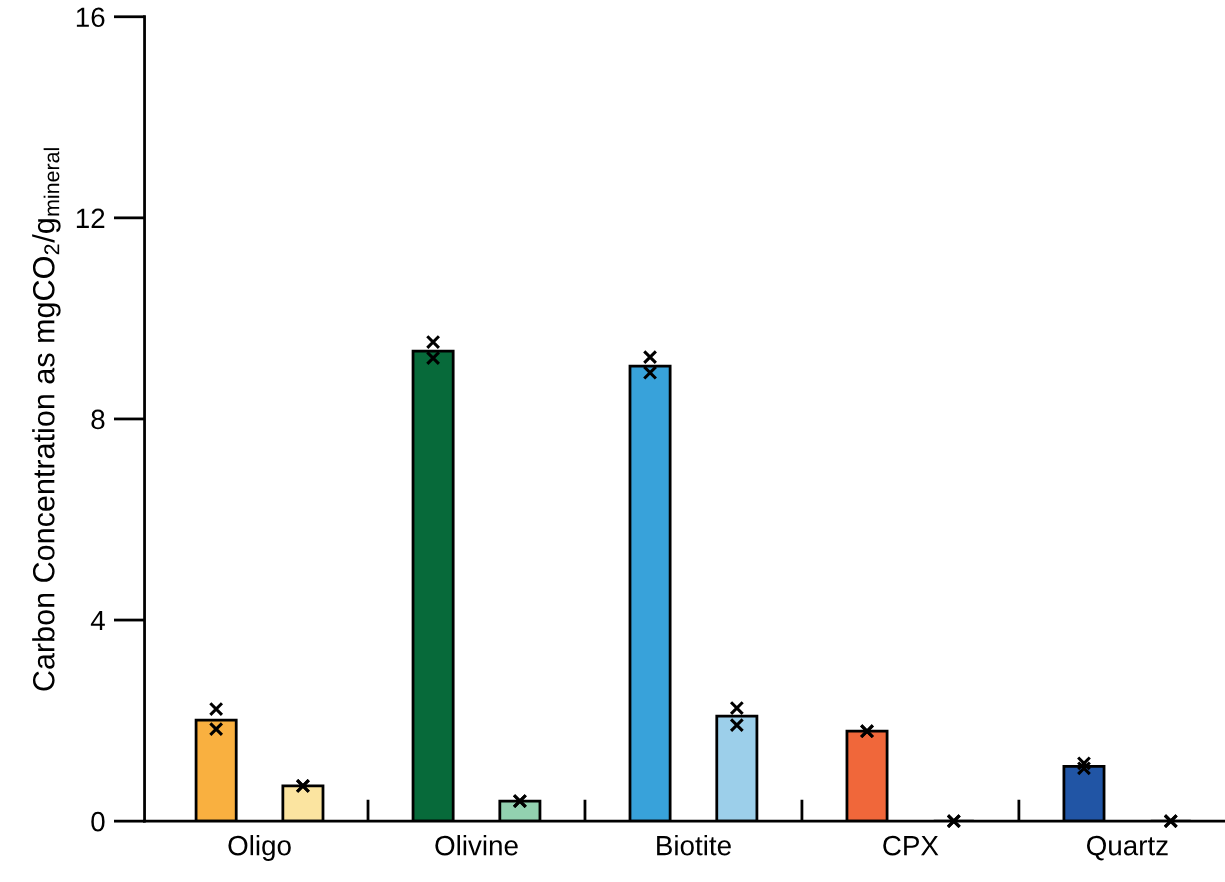 This screenshot has height=882, width=1225. What do you see at coordinates (476, 845) in the screenshot?
I see `x-tick-label: Olivine` at bounding box center [476, 845].